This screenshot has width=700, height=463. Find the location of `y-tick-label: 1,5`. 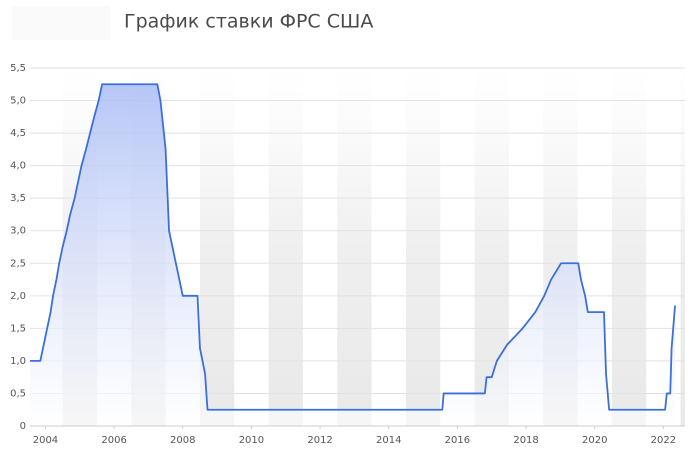

y-tick-label: 1,5 is located at coordinates (18, 328).